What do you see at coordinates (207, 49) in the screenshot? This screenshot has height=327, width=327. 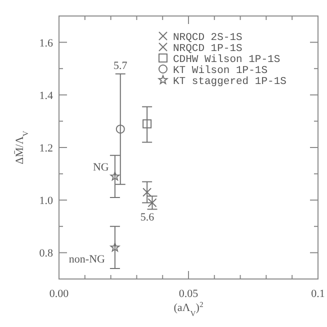 I see `legend-label: NRQCD 1P-1S` at bounding box center [207, 49].